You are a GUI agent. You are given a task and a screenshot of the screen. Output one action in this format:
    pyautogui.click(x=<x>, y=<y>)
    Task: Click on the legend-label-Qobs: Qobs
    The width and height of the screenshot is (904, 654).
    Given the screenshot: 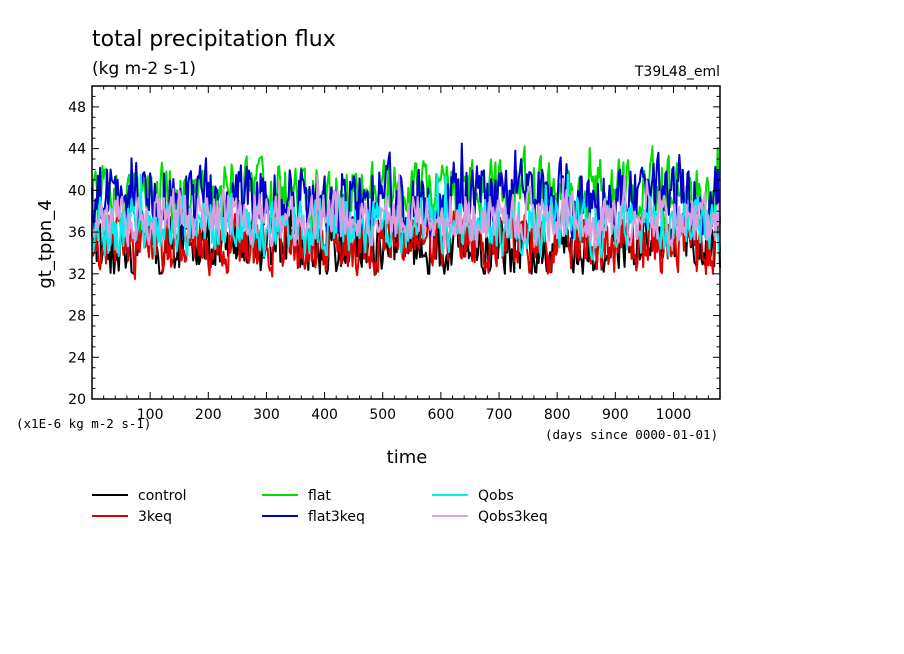 What is the action you would take?
    pyautogui.click(x=496, y=496)
    